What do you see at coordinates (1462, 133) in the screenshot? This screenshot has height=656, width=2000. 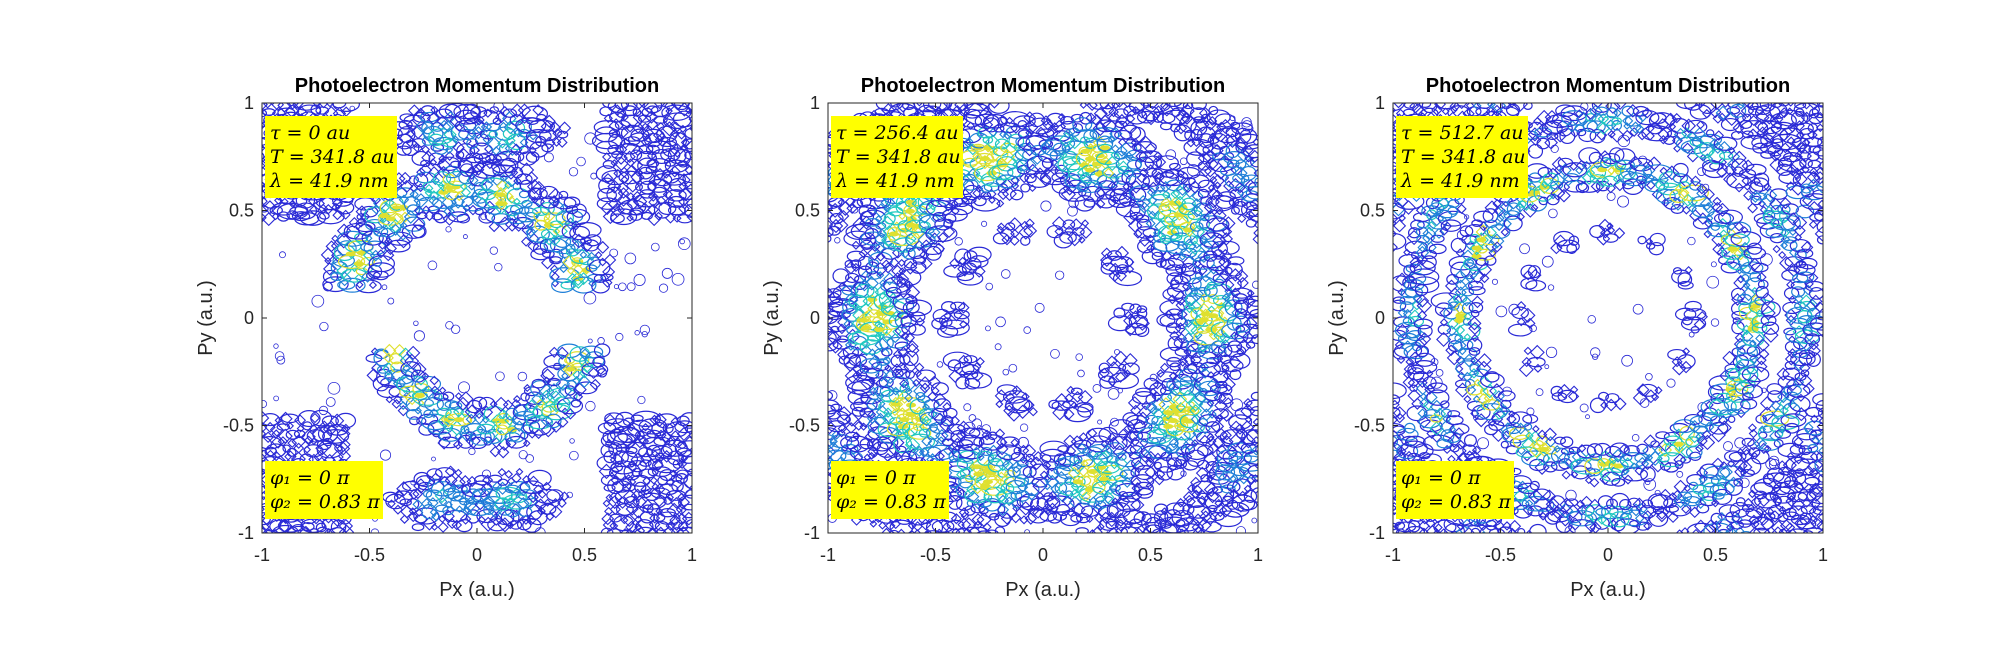 I see `annotation-top-line: τ = 512.7 au` at bounding box center [1462, 133].